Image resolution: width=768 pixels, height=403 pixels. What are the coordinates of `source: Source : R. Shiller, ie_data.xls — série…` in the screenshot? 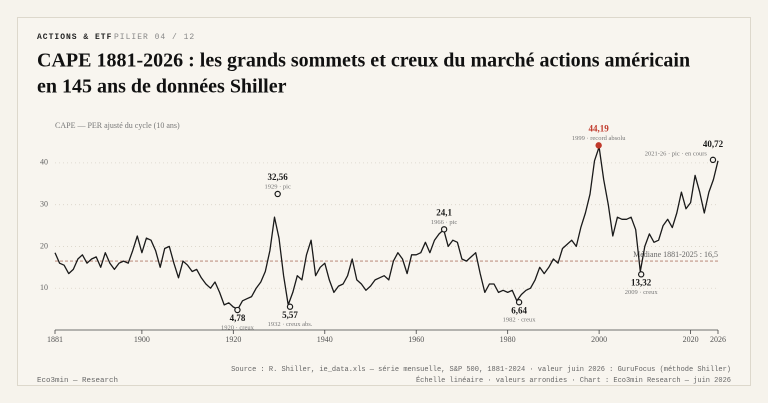 It's located at (481, 370).